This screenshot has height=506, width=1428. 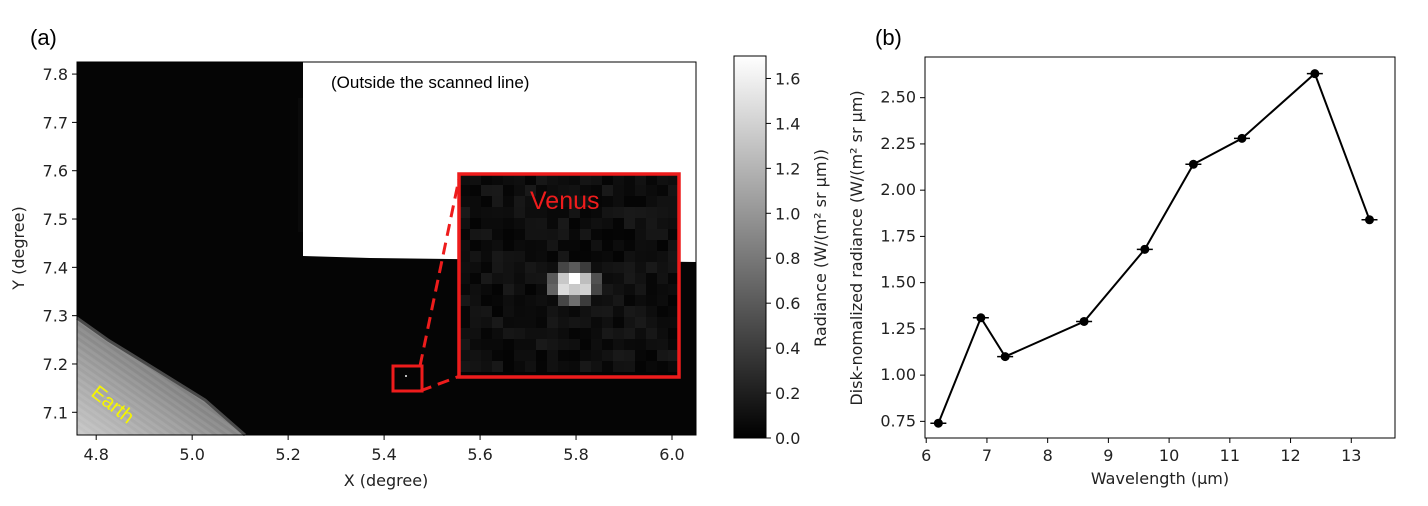 What do you see at coordinates (440, 270) in the screenshot?
I see `zoom-connector-top` at bounding box center [440, 270].